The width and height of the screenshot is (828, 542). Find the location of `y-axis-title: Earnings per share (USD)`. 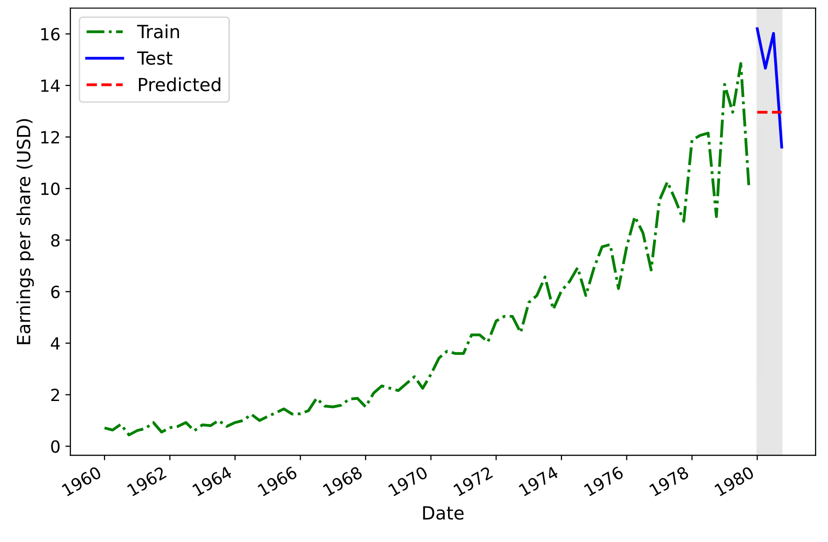

y-axis-title: Earnings per share (USD) is located at coordinates (25, 231).